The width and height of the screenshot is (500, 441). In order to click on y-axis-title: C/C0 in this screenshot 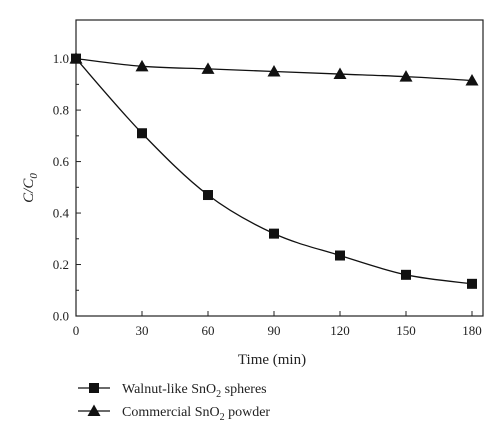, I will do `click(30, 188)`.